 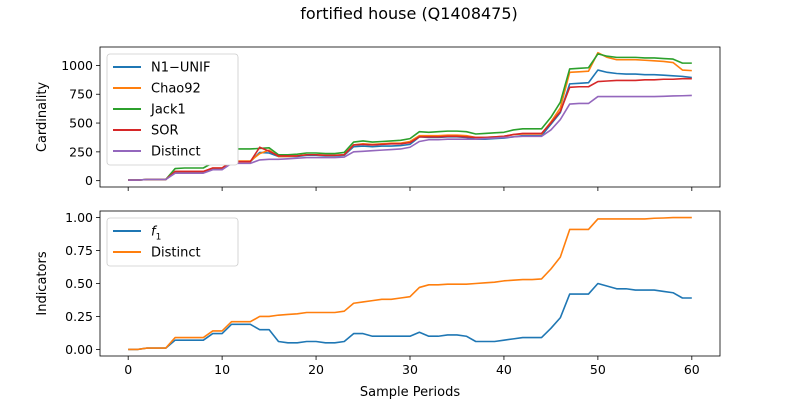 I want to click on indicators-y-tick-label: 0.50, so click(x=79, y=283).